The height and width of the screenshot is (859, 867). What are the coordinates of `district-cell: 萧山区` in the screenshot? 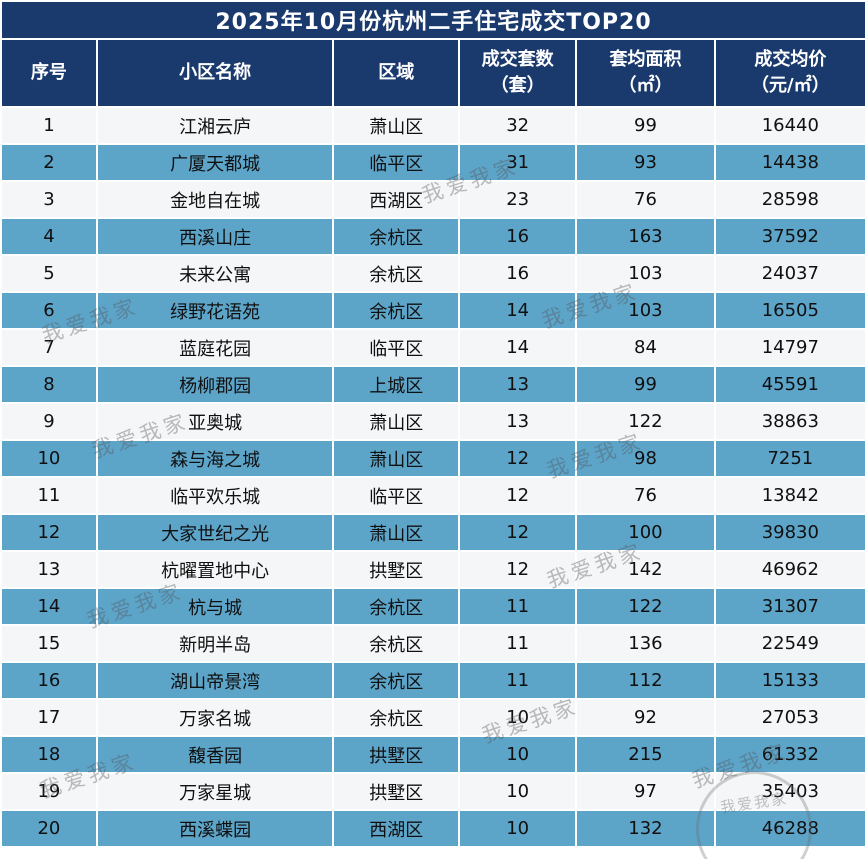 It's located at (396, 421).